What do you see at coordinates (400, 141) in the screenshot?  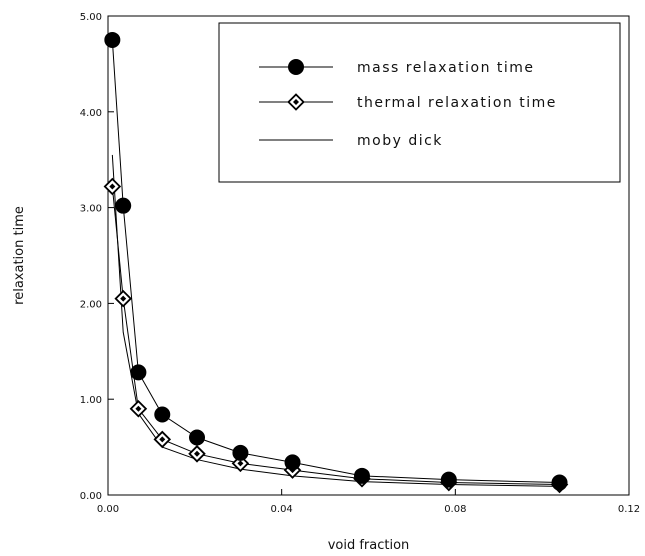 I see `legend-label: moby dick` at bounding box center [400, 141].